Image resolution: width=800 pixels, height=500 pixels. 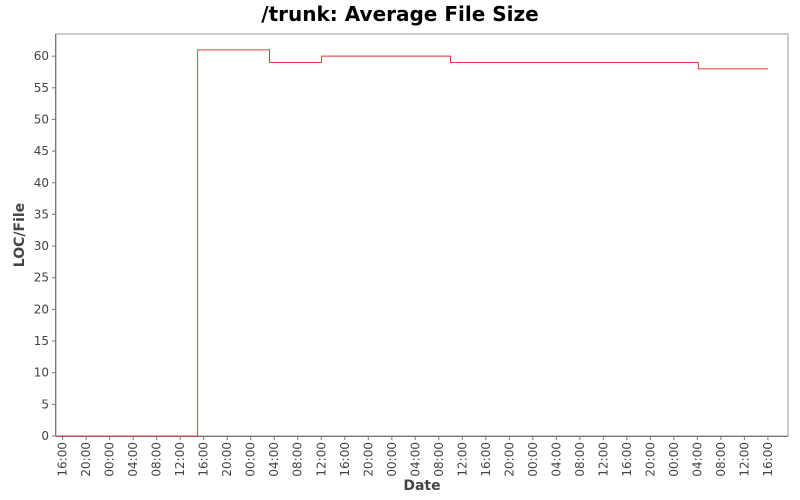 I want to click on y-tick-label: 5, so click(x=45, y=404).